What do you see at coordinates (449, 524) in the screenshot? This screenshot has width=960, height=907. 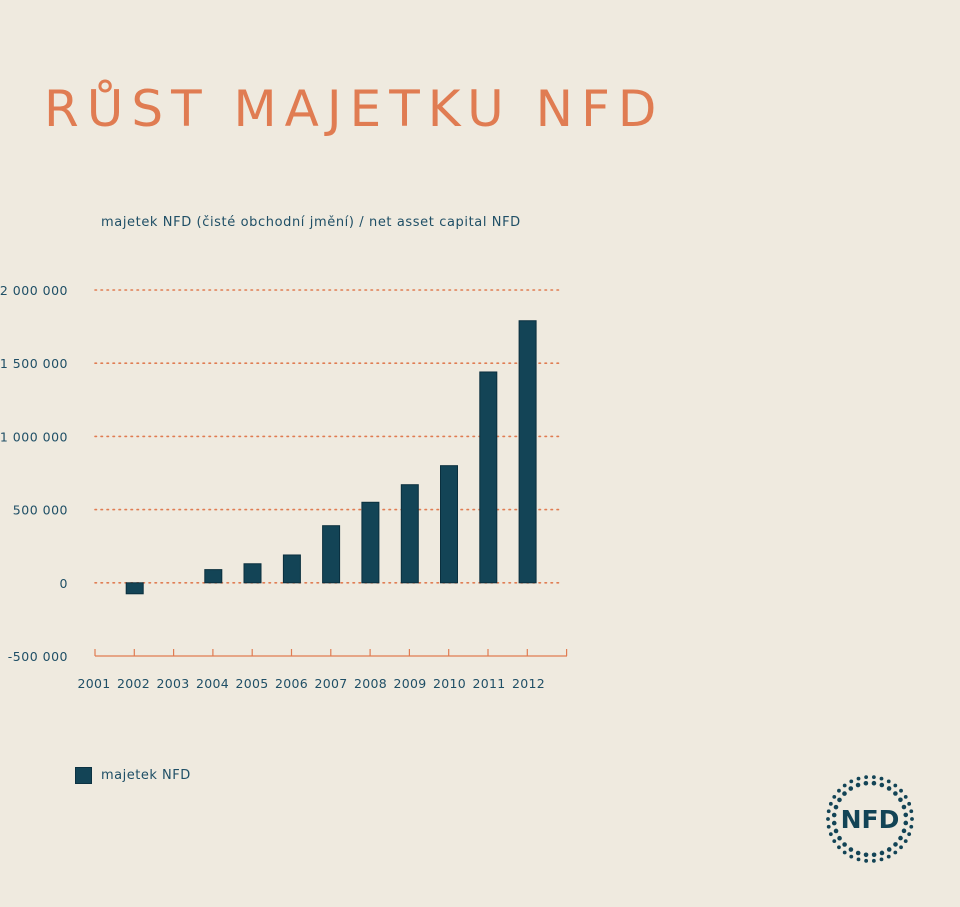 I see `bar-2009` at bounding box center [449, 524].